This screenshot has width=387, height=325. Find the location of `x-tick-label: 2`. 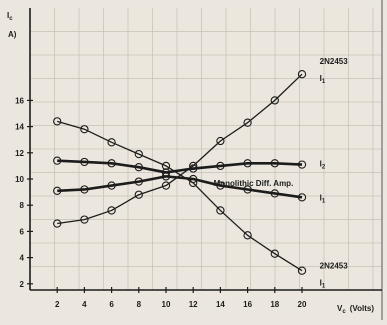

x-tick-label: 2 is located at coordinates (57, 304).